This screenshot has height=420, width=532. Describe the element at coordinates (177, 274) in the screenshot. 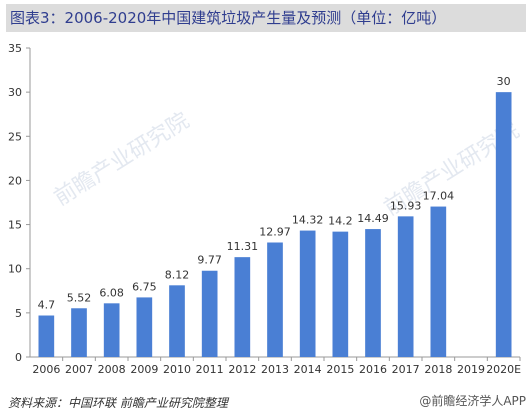

I see `data-label: 8.12` at that location.